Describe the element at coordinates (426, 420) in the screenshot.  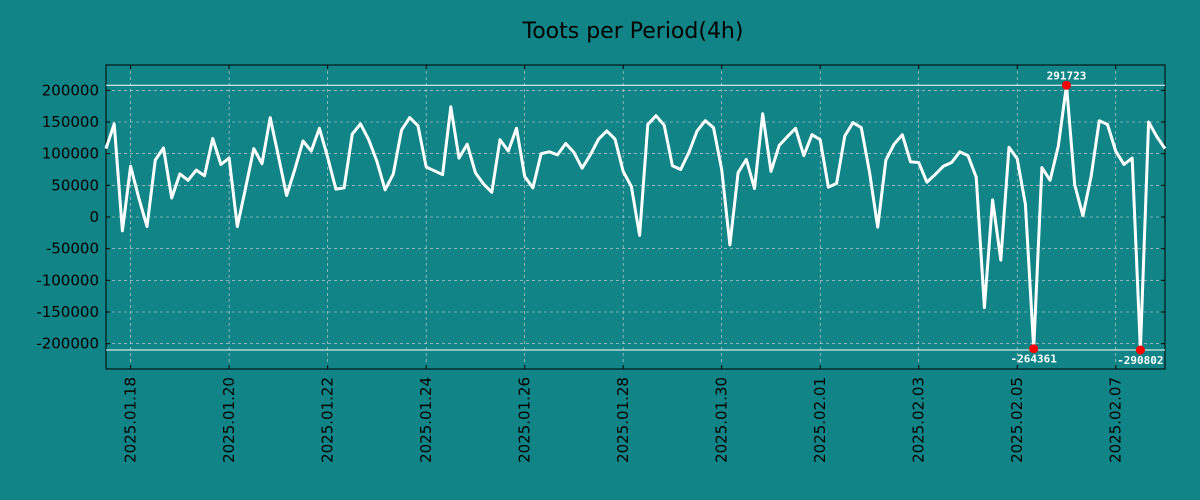
I see `x-tick-label: 2025.01.24` at that location.